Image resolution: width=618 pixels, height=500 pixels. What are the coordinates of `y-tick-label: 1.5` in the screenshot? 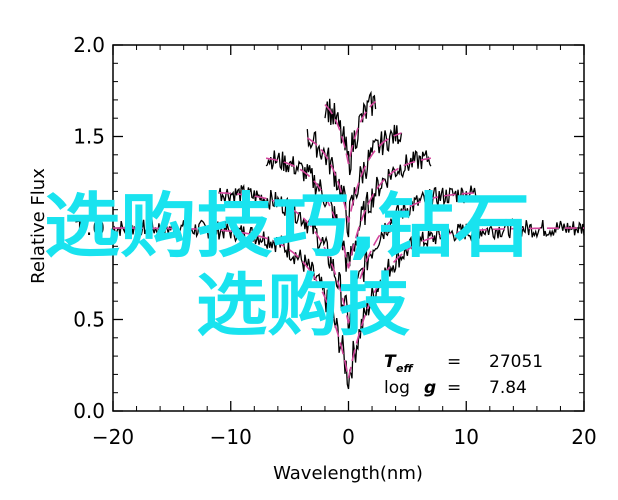 It's located at (89, 137).